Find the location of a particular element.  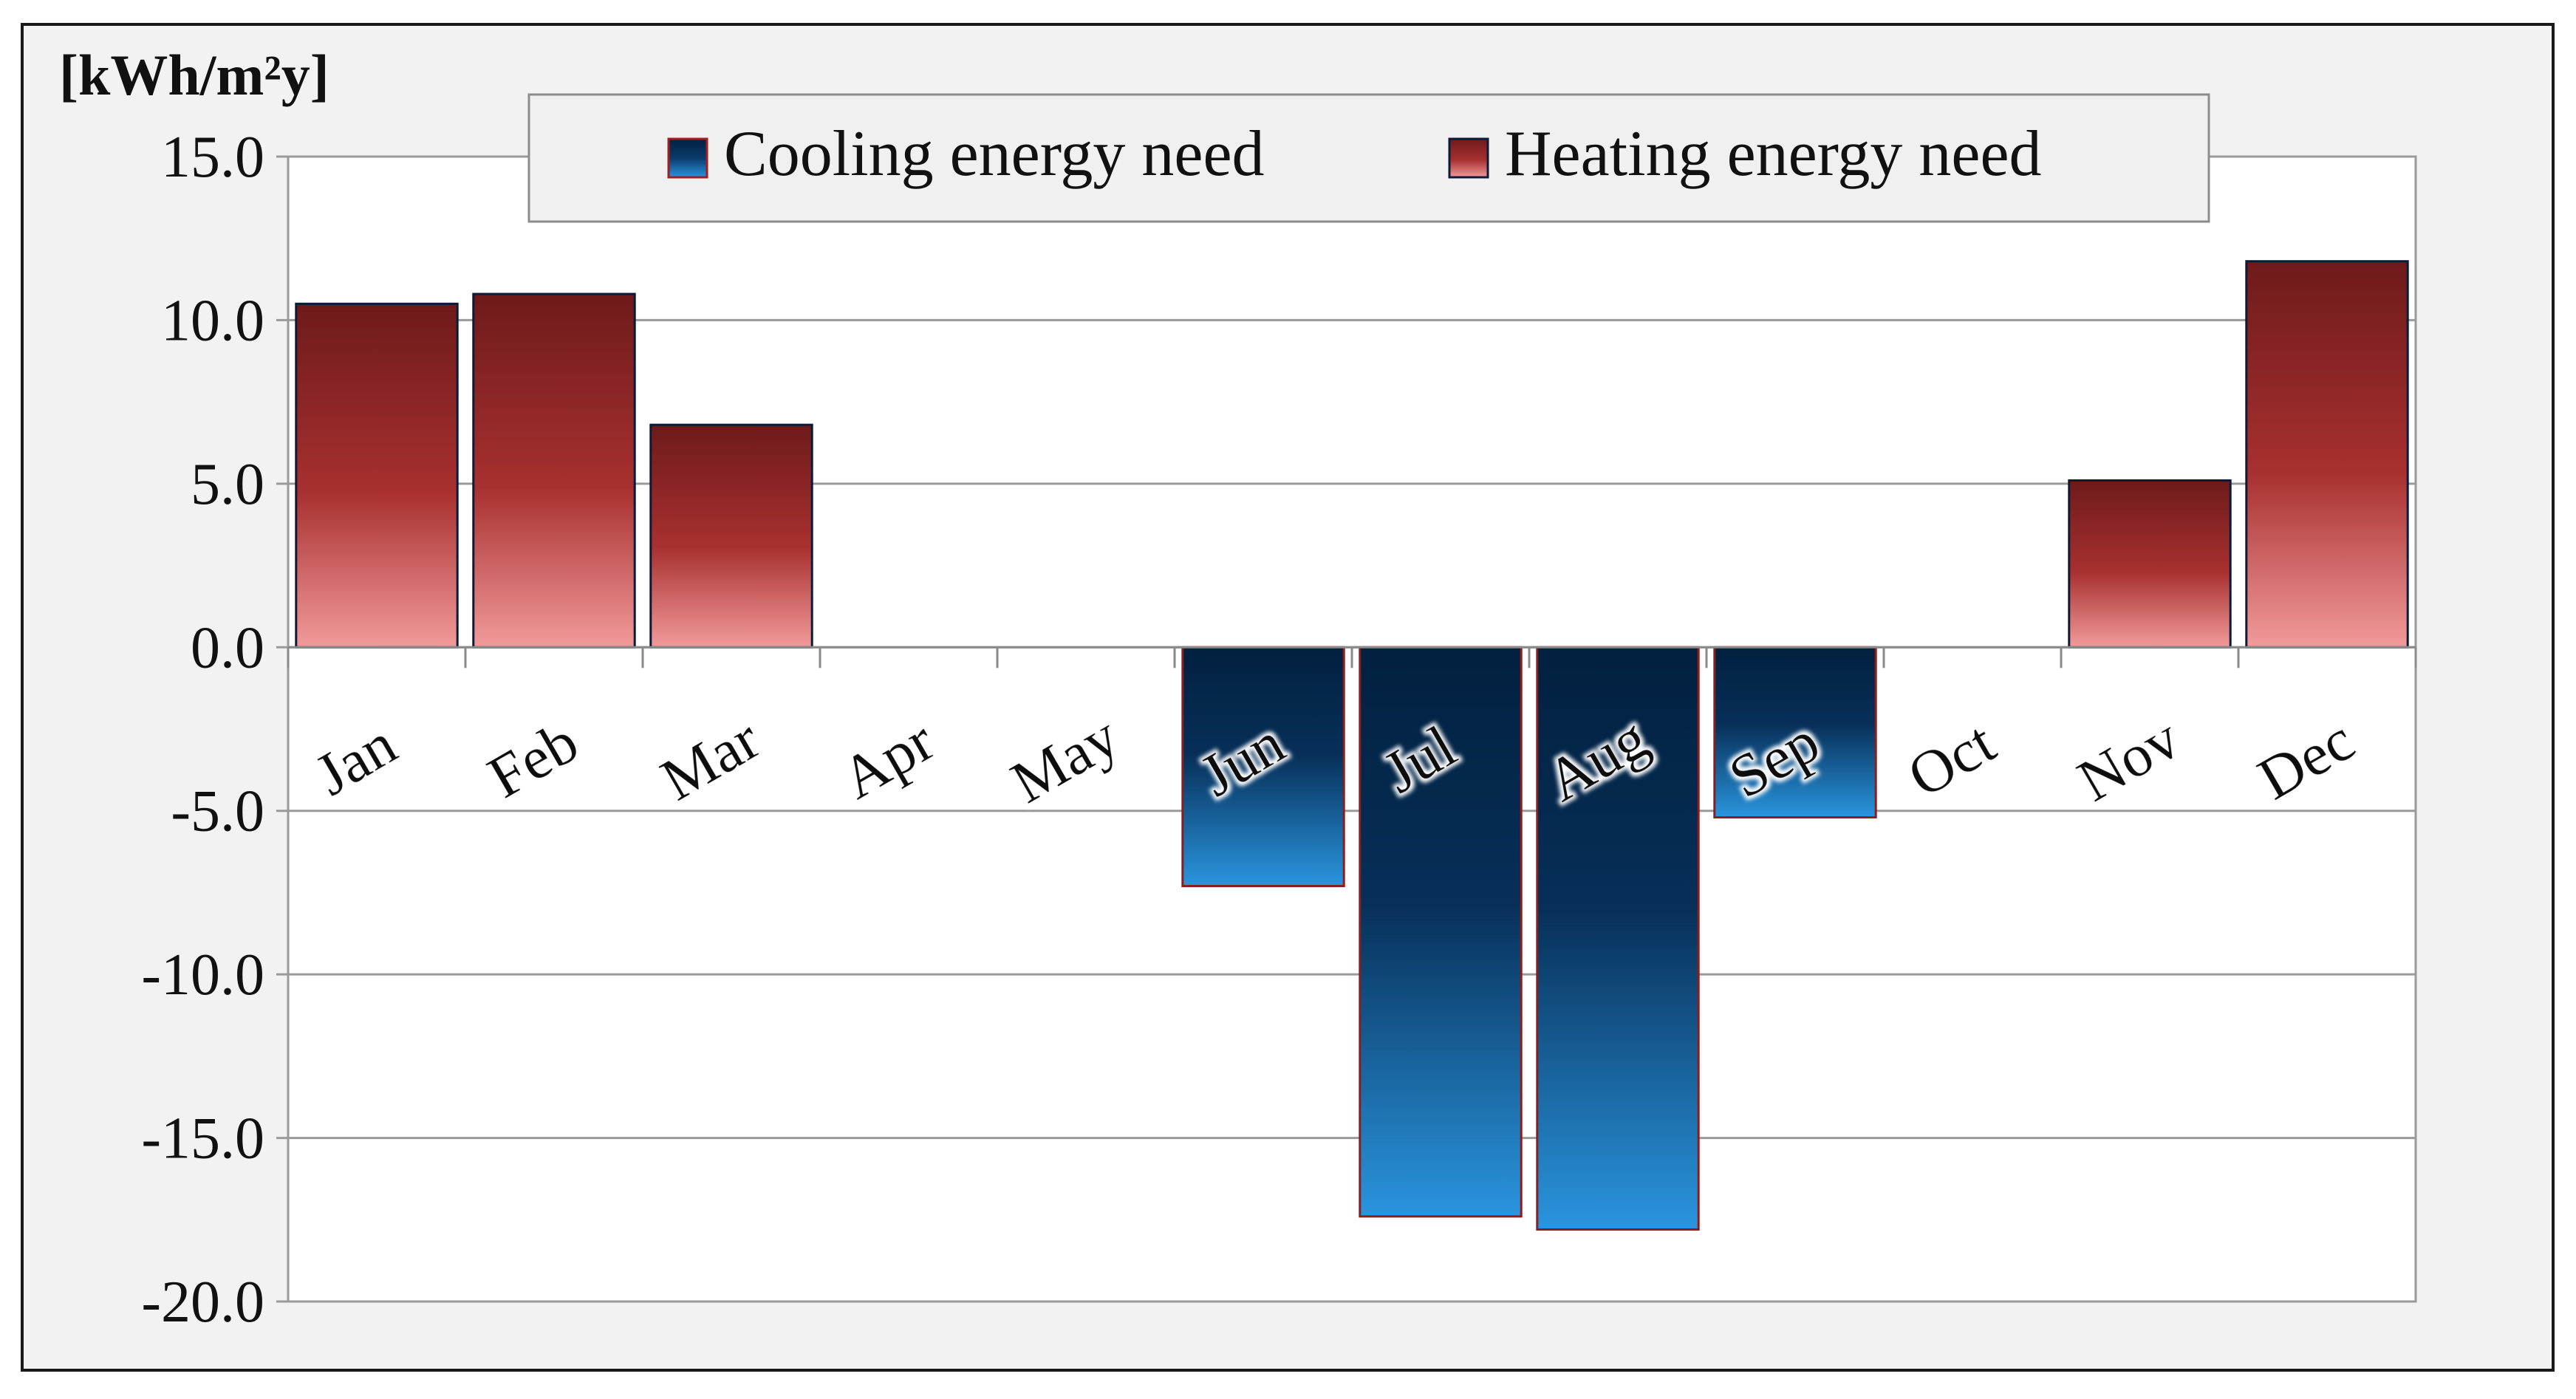

cooling-bar-jun is located at coordinates (1263, 767).